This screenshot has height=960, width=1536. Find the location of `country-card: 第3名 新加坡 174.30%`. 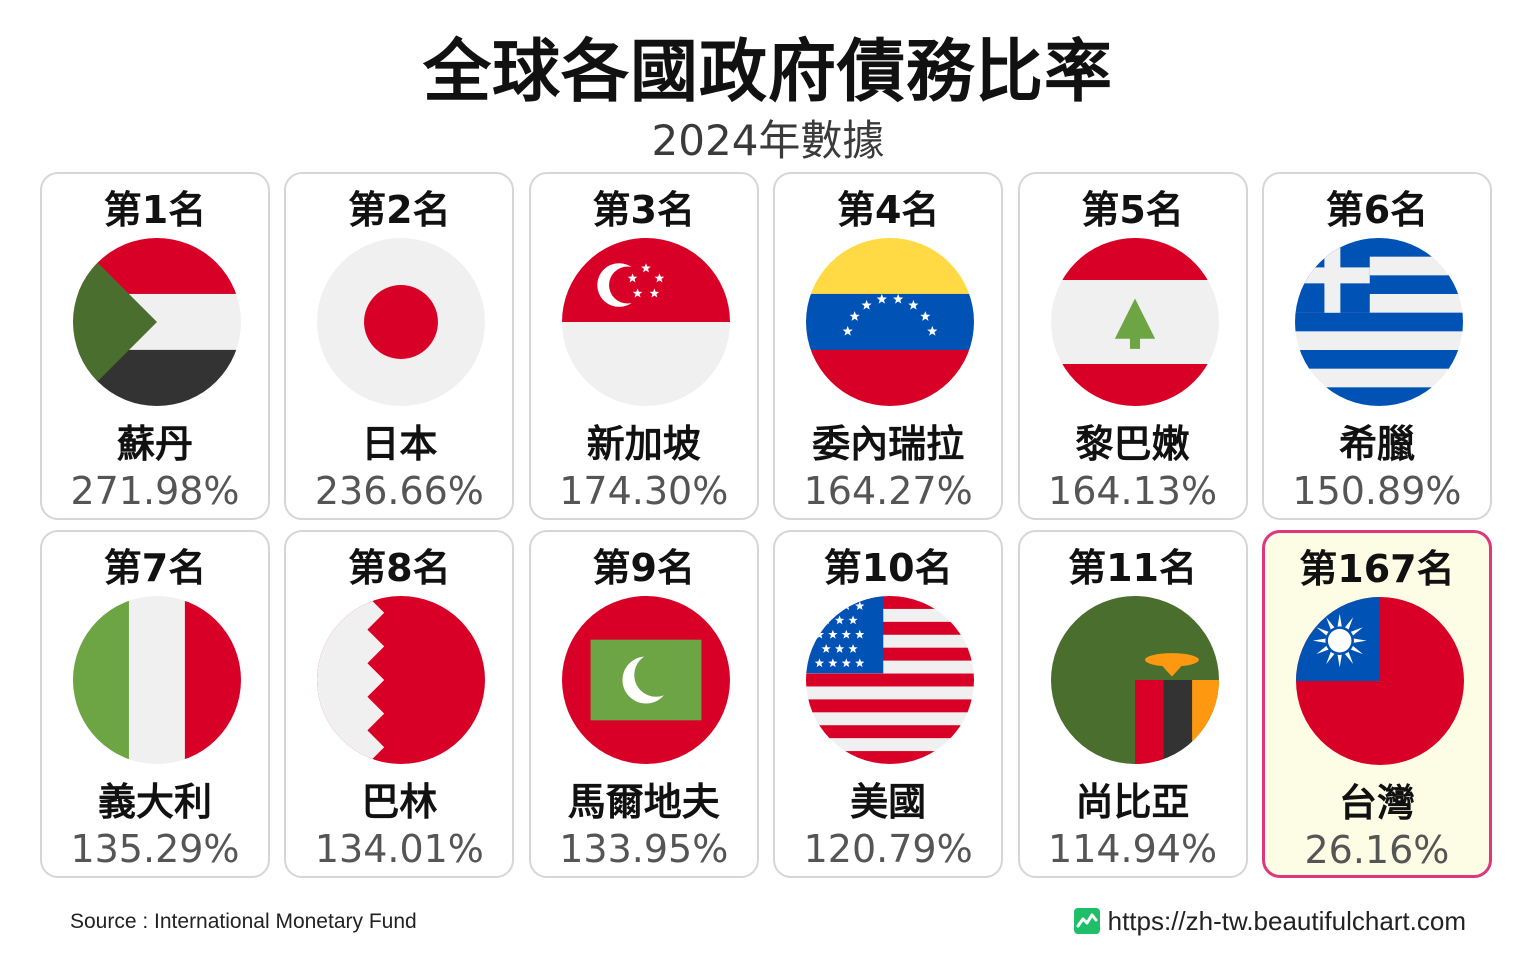

country-card: 第3名 新加坡 174.30% is located at coordinates (643, 346).